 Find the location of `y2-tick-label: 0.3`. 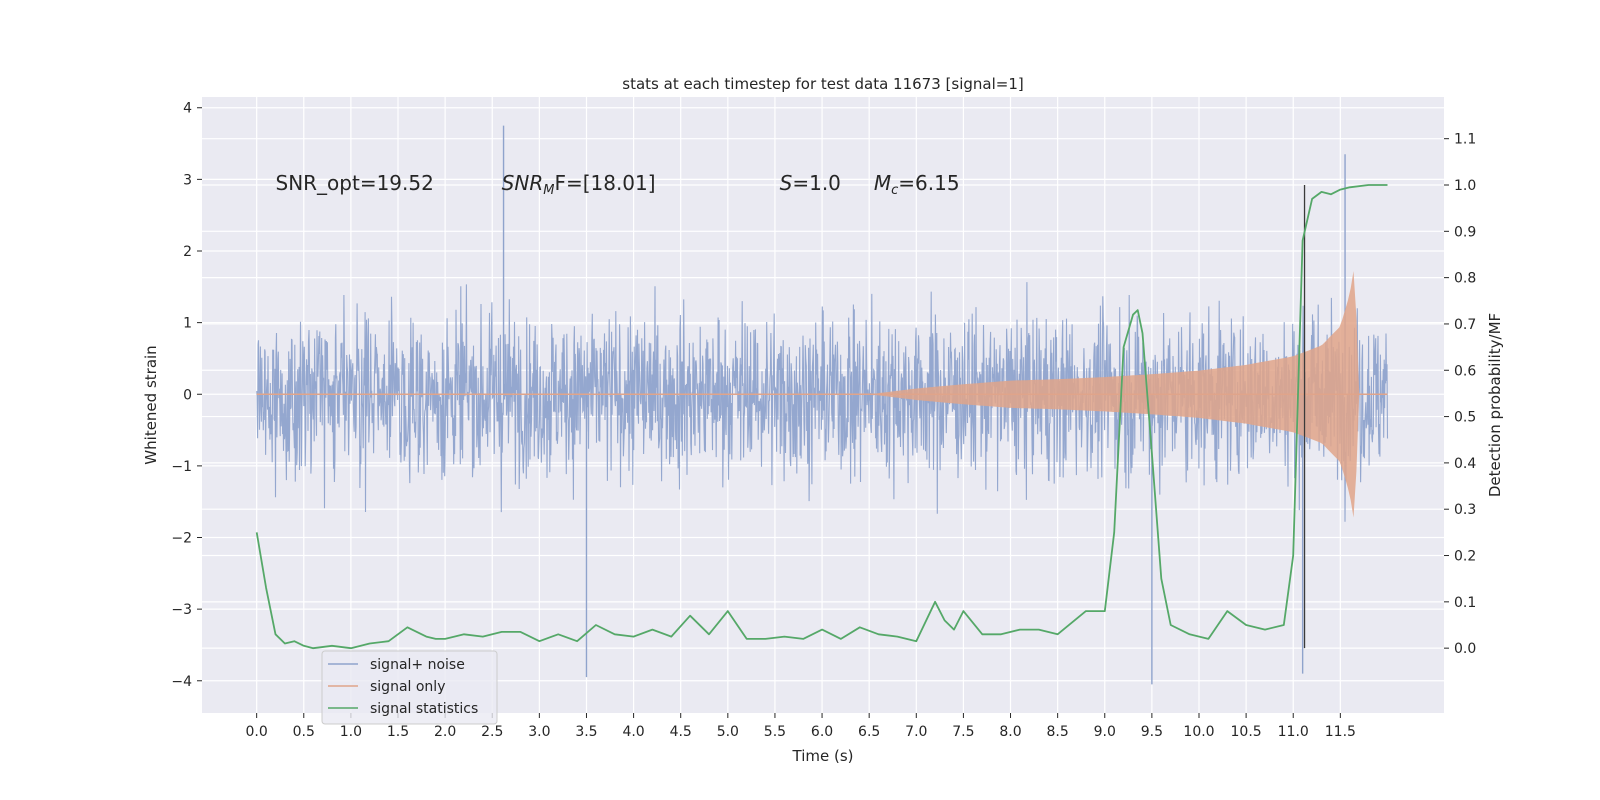

y2-tick-label: 0.3 is located at coordinates (1465, 510).